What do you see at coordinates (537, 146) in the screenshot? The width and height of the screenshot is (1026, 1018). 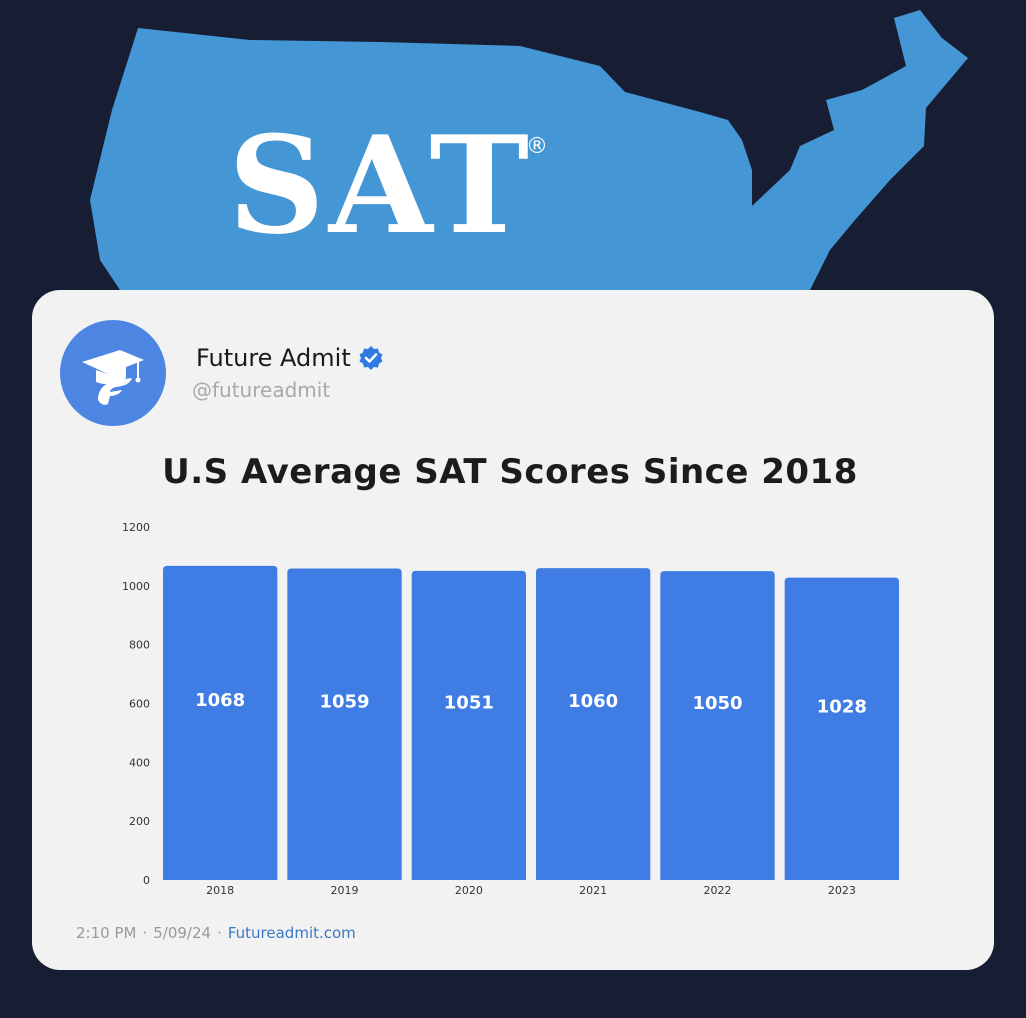 I see `registered-mark: ®` at bounding box center [537, 146].